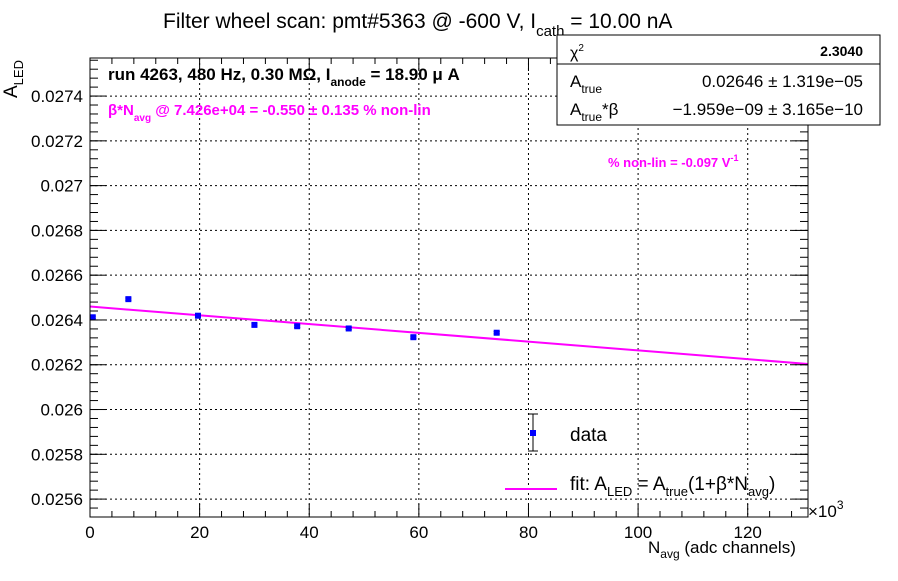 The height and width of the screenshot is (581, 898). What do you see at coordinates (57, 454) in the screenshot?
I see `y-tick-label: 0.0258` at bounding box center [57, 454].